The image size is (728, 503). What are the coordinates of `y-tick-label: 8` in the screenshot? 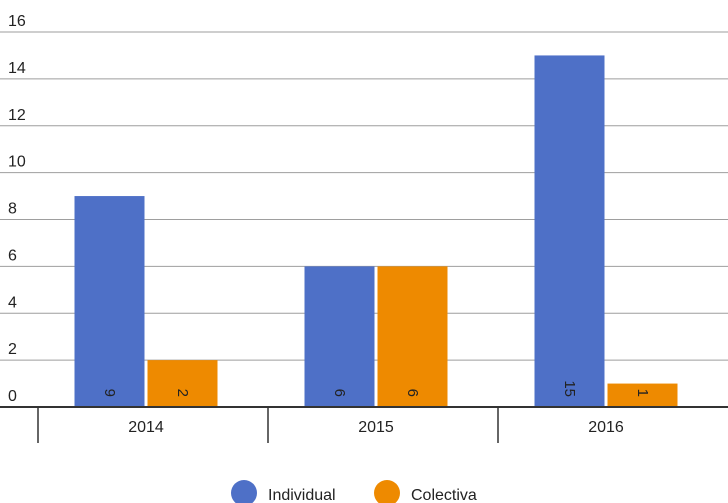 It's located at (12, 209).